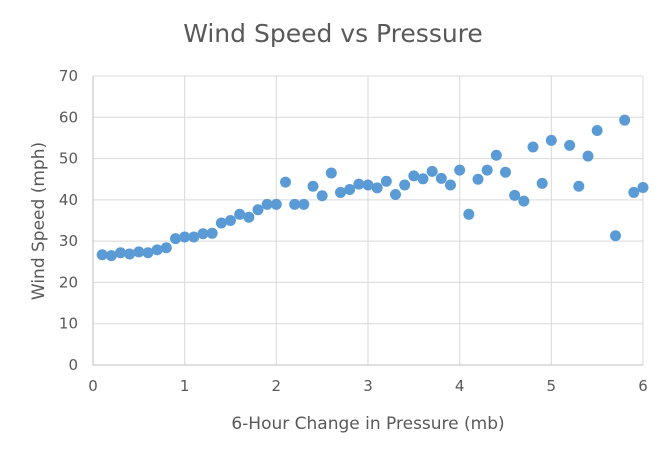 The image size is (666, 458). What do you see at coordinates (367, 424) in the screenshot?
I see `x-axis-label: 6-Hour Change in Pressure (mb)` at bounding box center [367, 424].